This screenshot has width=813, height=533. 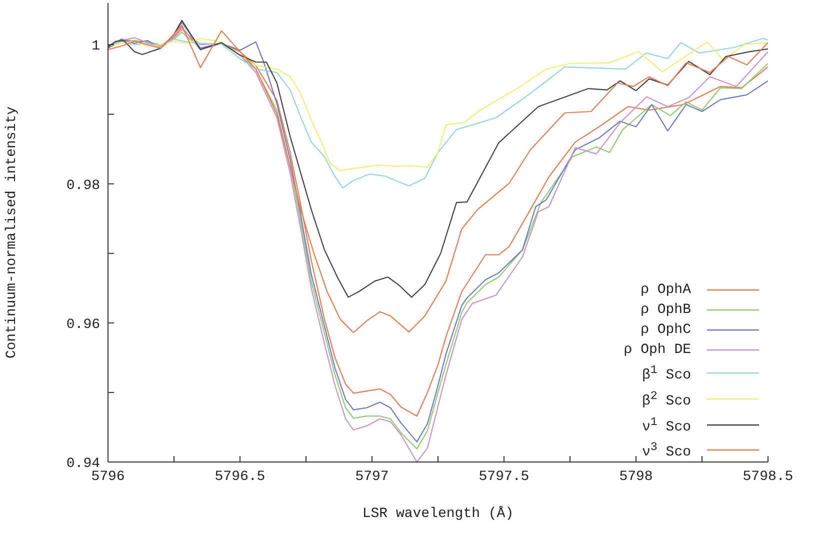 What do you see at coordinates (666, 400) in the screenshot?
I see `legend-label: β$^{2}$ Sco` at bounding box center [666, 400].